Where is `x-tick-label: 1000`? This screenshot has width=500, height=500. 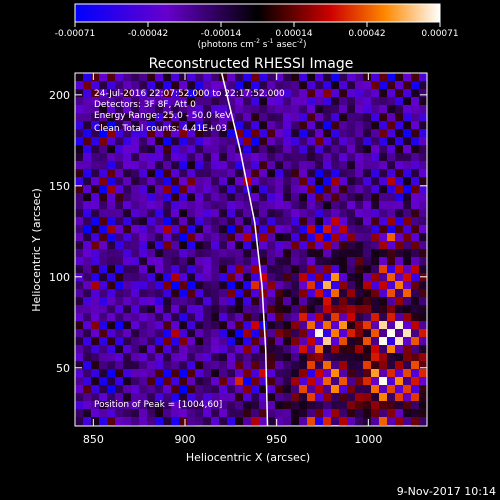
x-tick-label: 1000 is located at coordinates (368, 439).